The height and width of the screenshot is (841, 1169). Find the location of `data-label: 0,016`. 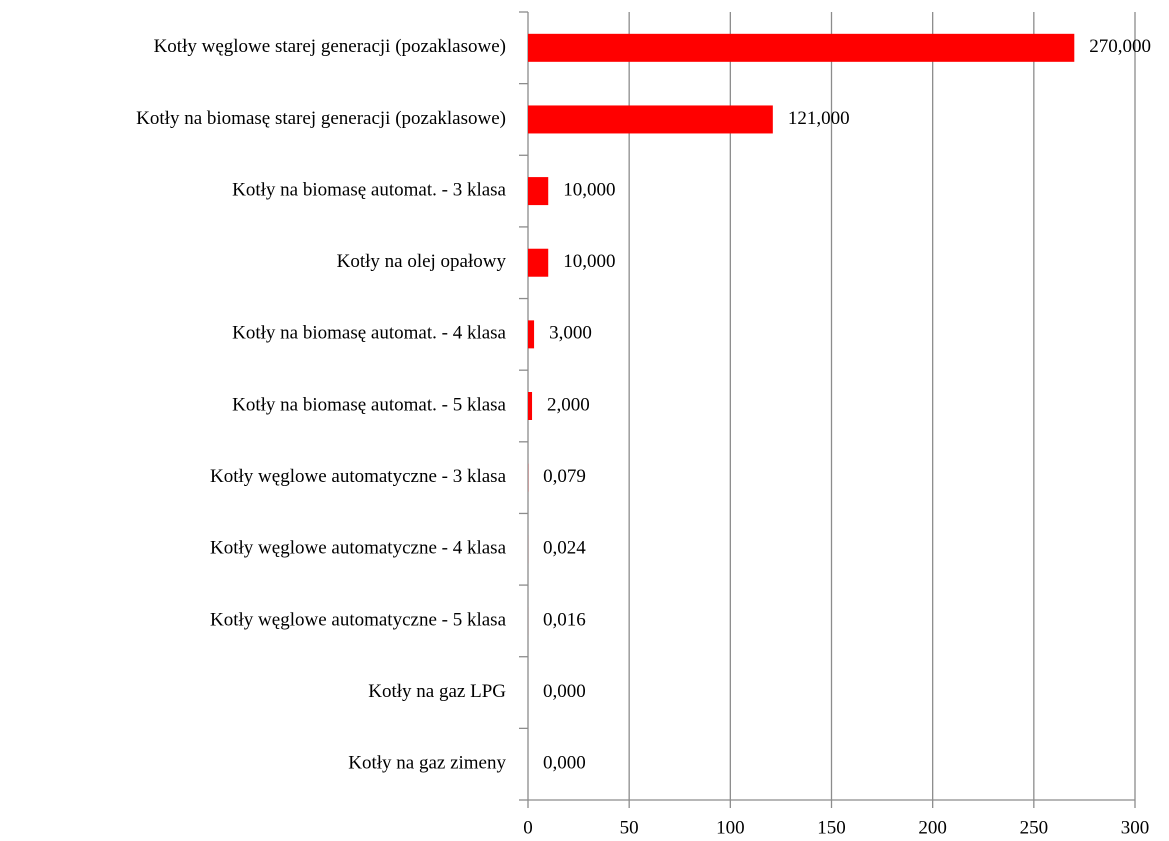

data-label: 0,016 is located at coordinates (564, 619).